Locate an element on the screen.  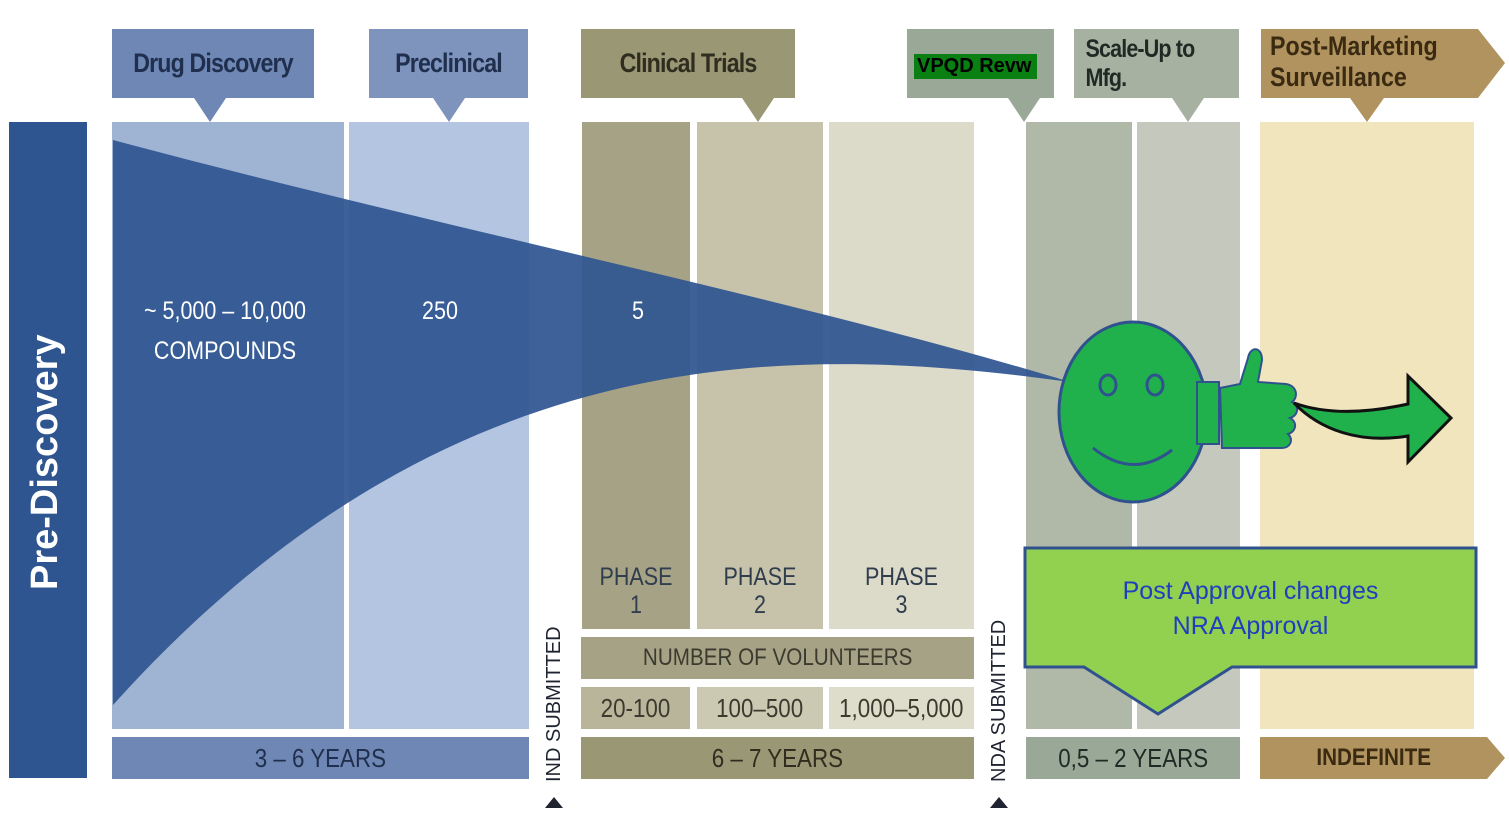
compounds-count: ~ 5,000 – 10,000 is located at coordinates (225, 311).